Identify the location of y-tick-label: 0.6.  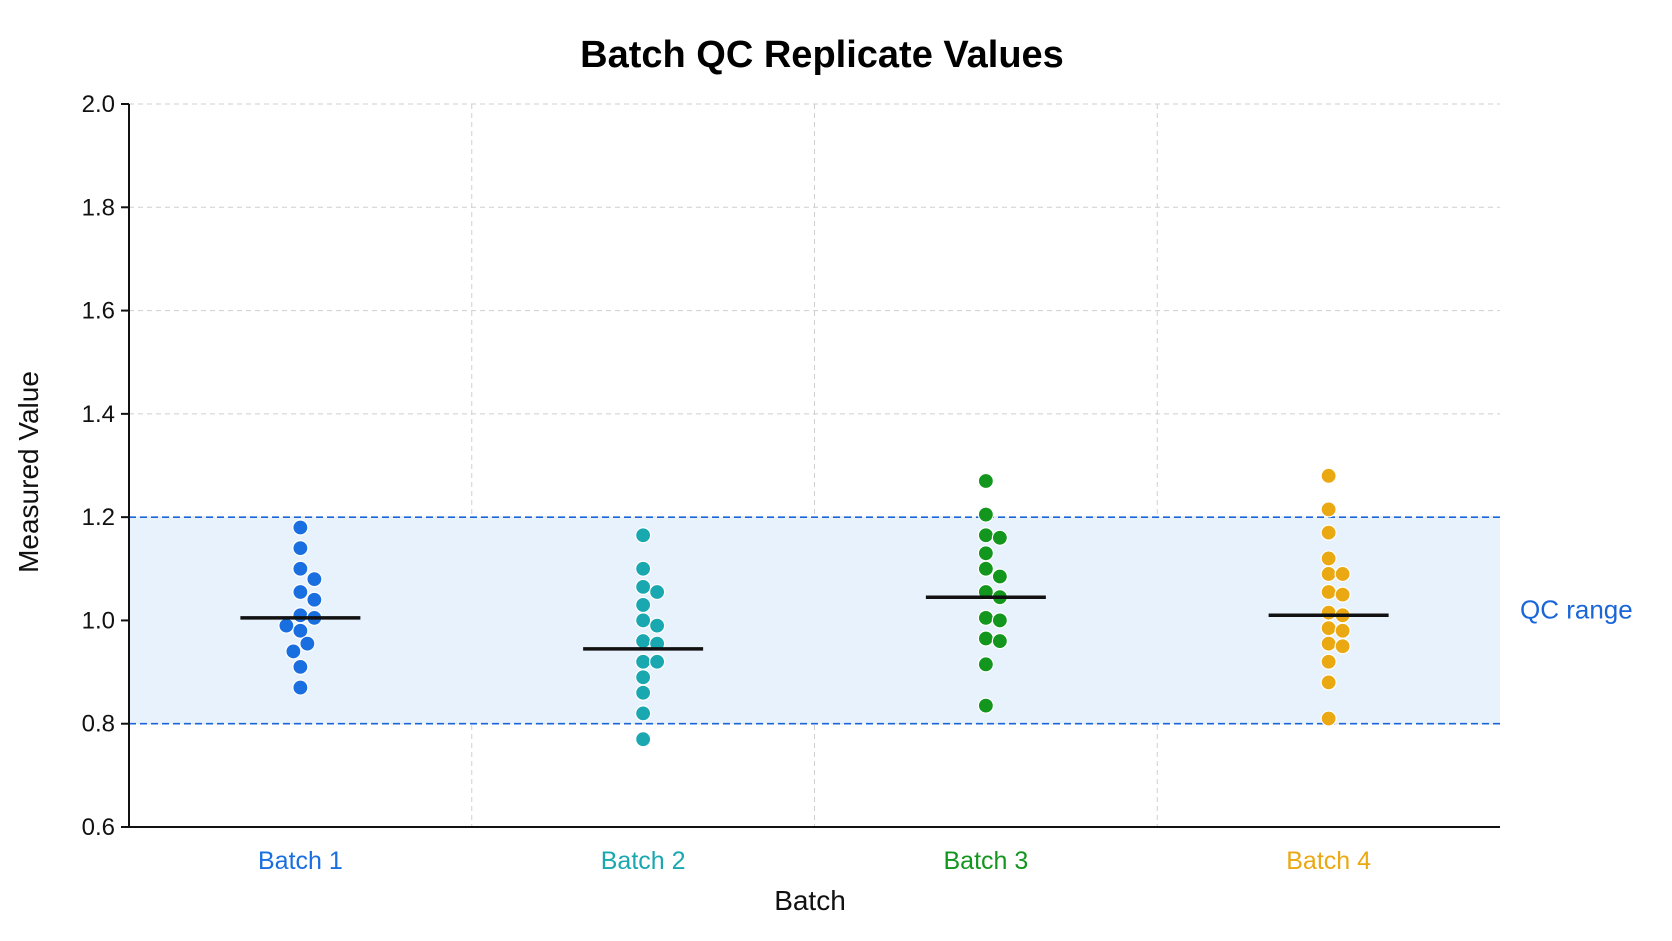
(98, 827).